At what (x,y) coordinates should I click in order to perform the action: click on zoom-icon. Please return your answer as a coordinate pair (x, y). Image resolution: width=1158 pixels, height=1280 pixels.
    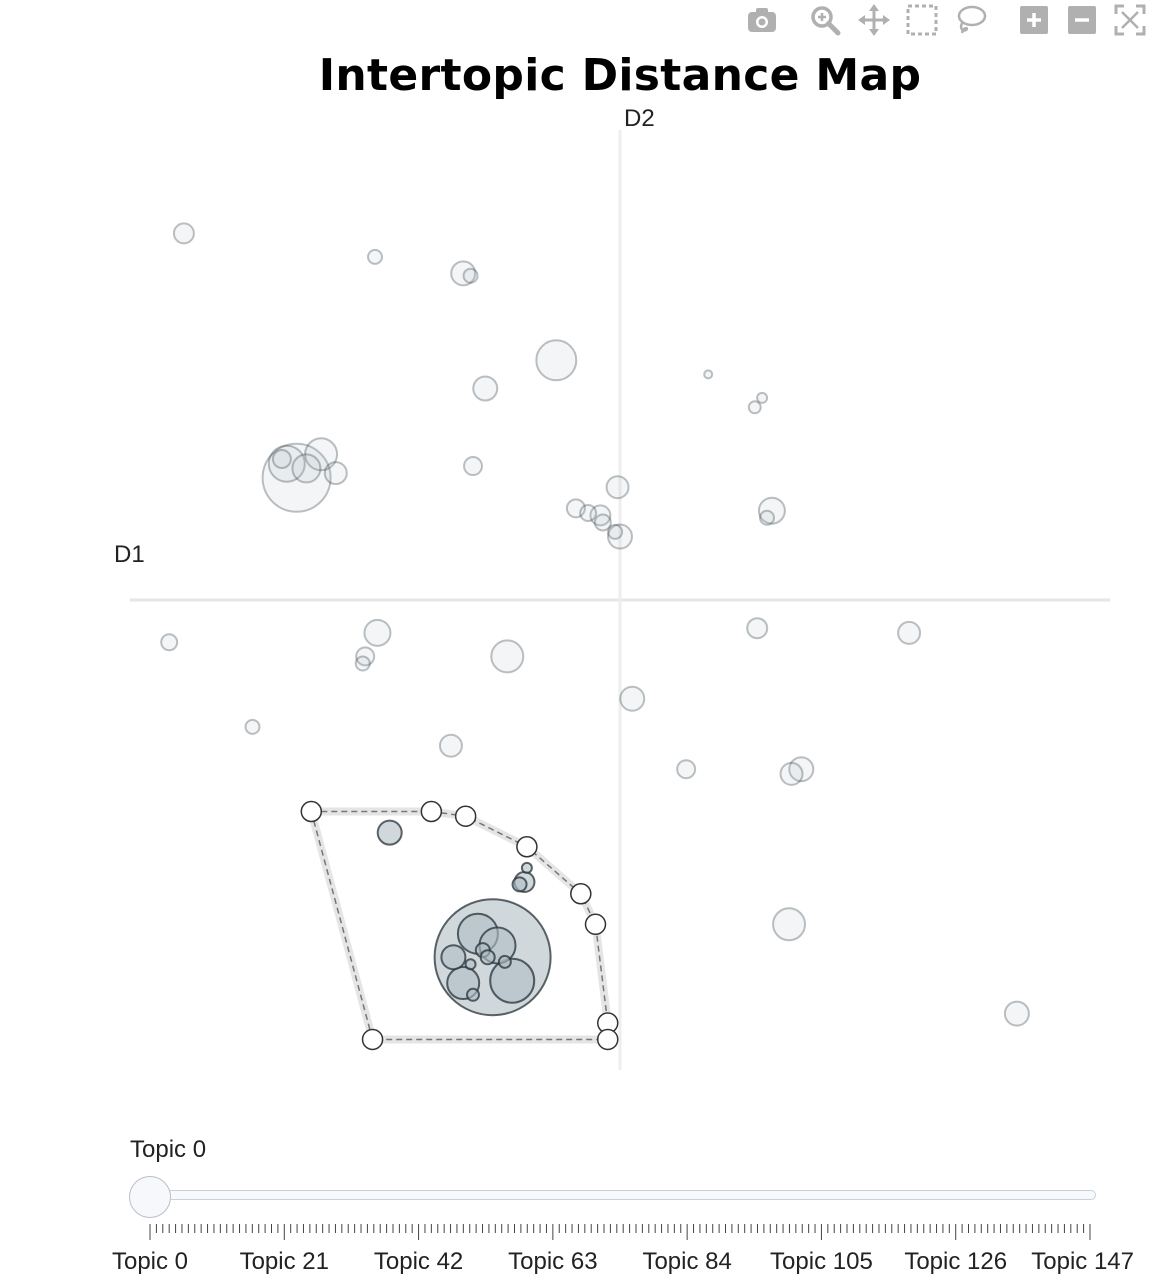
    Looking at the image, I should click on (825, 20).